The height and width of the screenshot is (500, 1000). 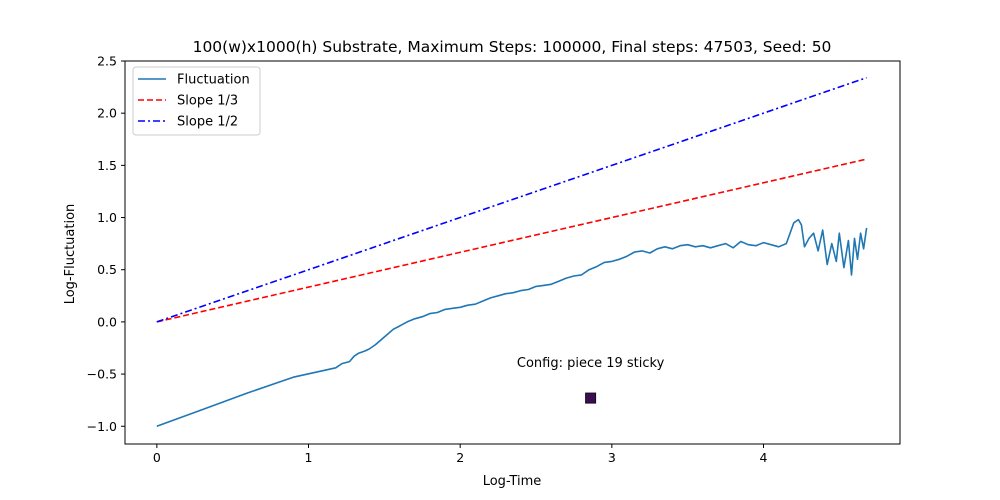 What do you see at coordinates (207, 122) in the screenshot?
I see `legend-label-3: Slope 1/2` at bounding box center [207, 122].